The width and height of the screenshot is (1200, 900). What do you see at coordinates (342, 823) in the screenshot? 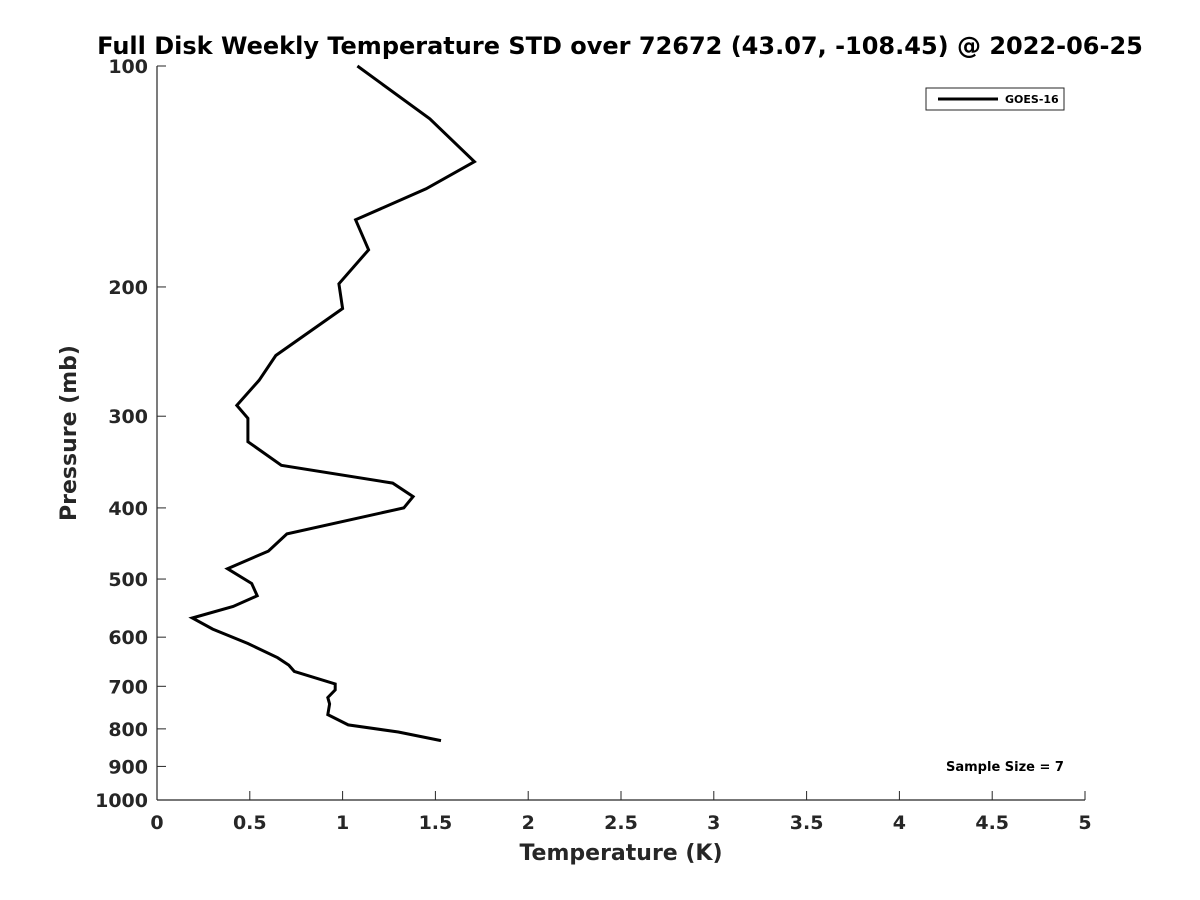
I see `x-tick-label: 1` at bounding box center [342, 823].